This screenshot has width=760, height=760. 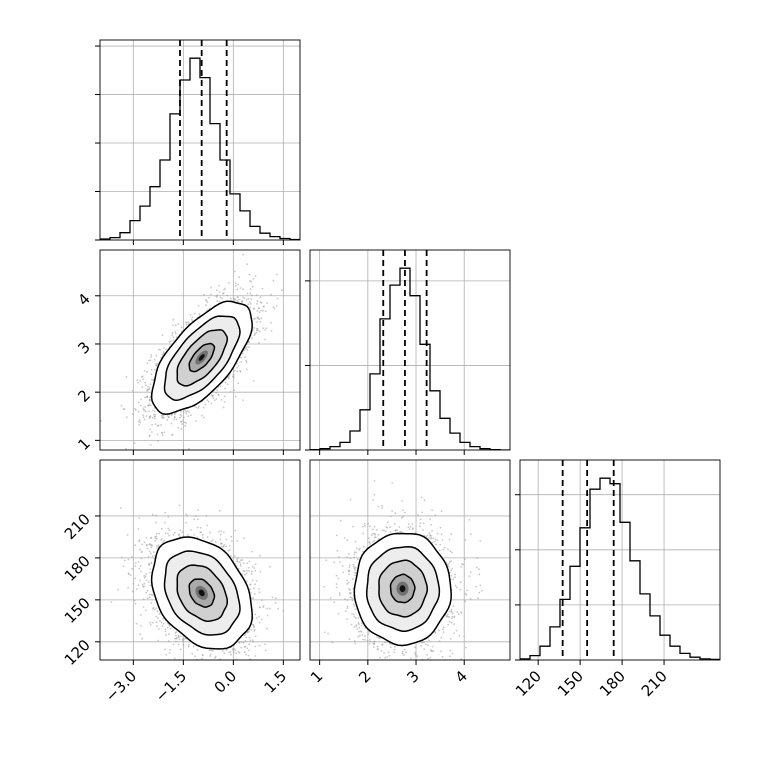 What do you see at coordinates (612, 683) in the screenshot?
I see `x-tick-label: 180` at bounding box center [612, 683].